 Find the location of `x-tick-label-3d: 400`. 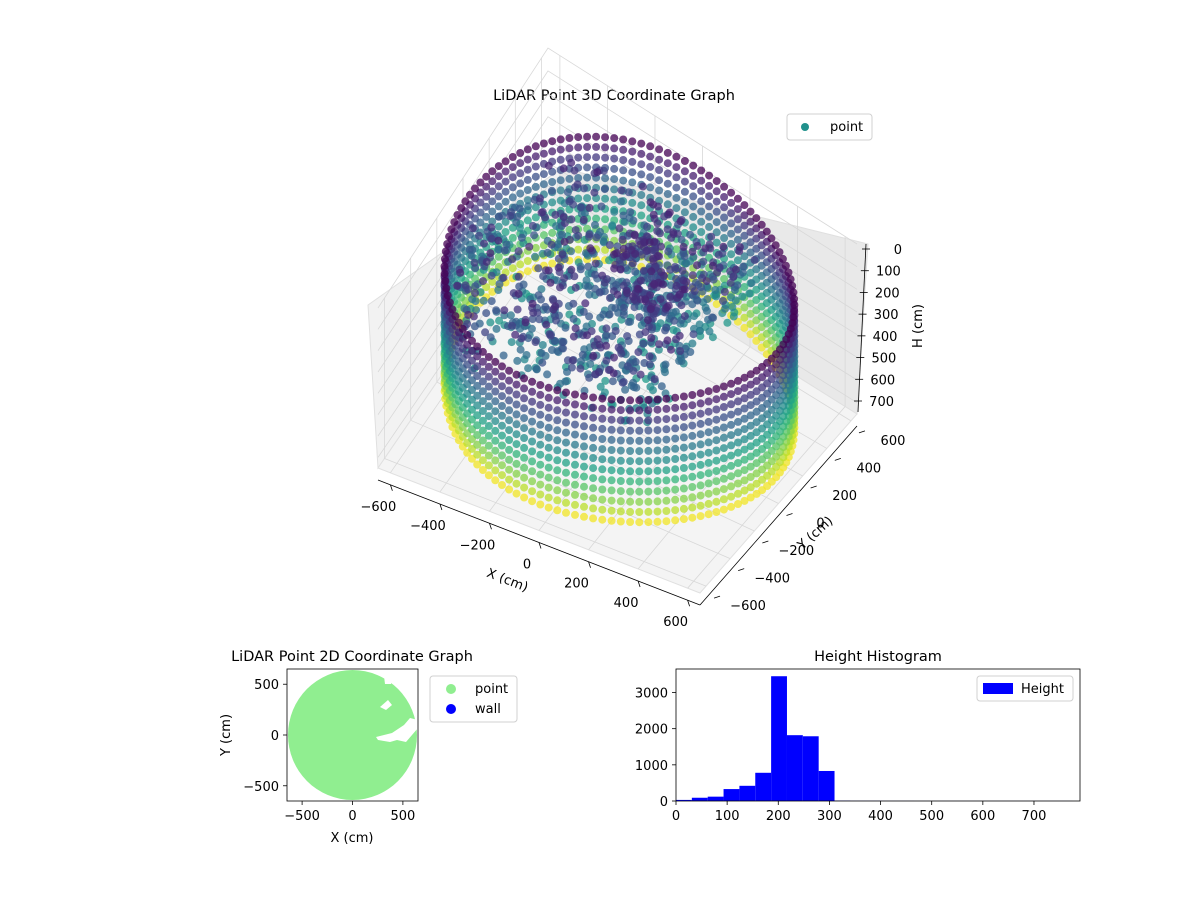

x-tick-label-3d: 400 is located at coordinates (626, 603).